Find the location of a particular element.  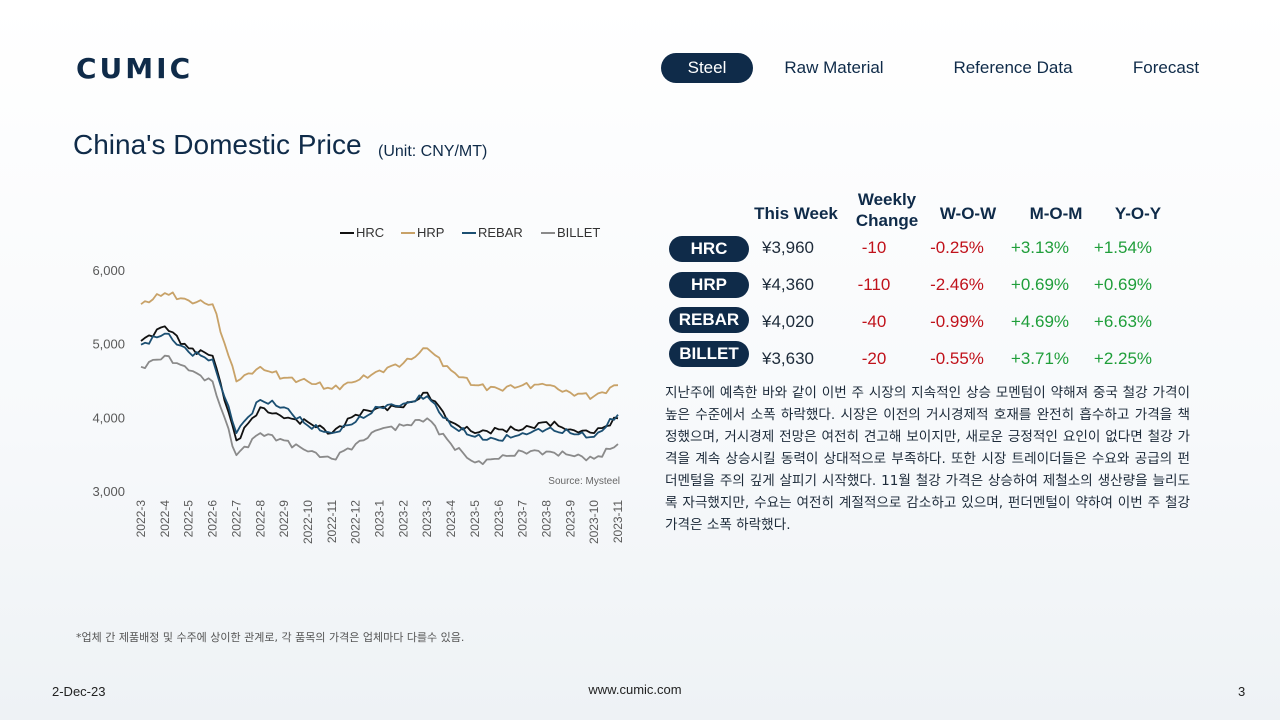

x-tick-label: 2022-11 is located at coordinates (332, 521).